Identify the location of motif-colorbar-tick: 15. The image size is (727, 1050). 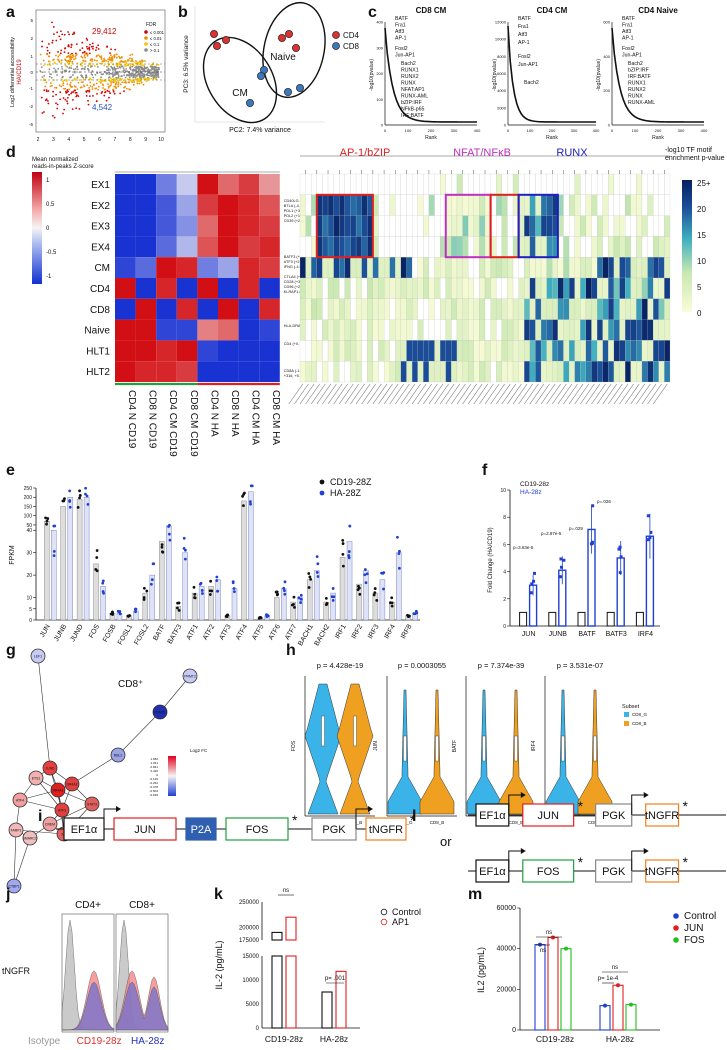
(701, 235).